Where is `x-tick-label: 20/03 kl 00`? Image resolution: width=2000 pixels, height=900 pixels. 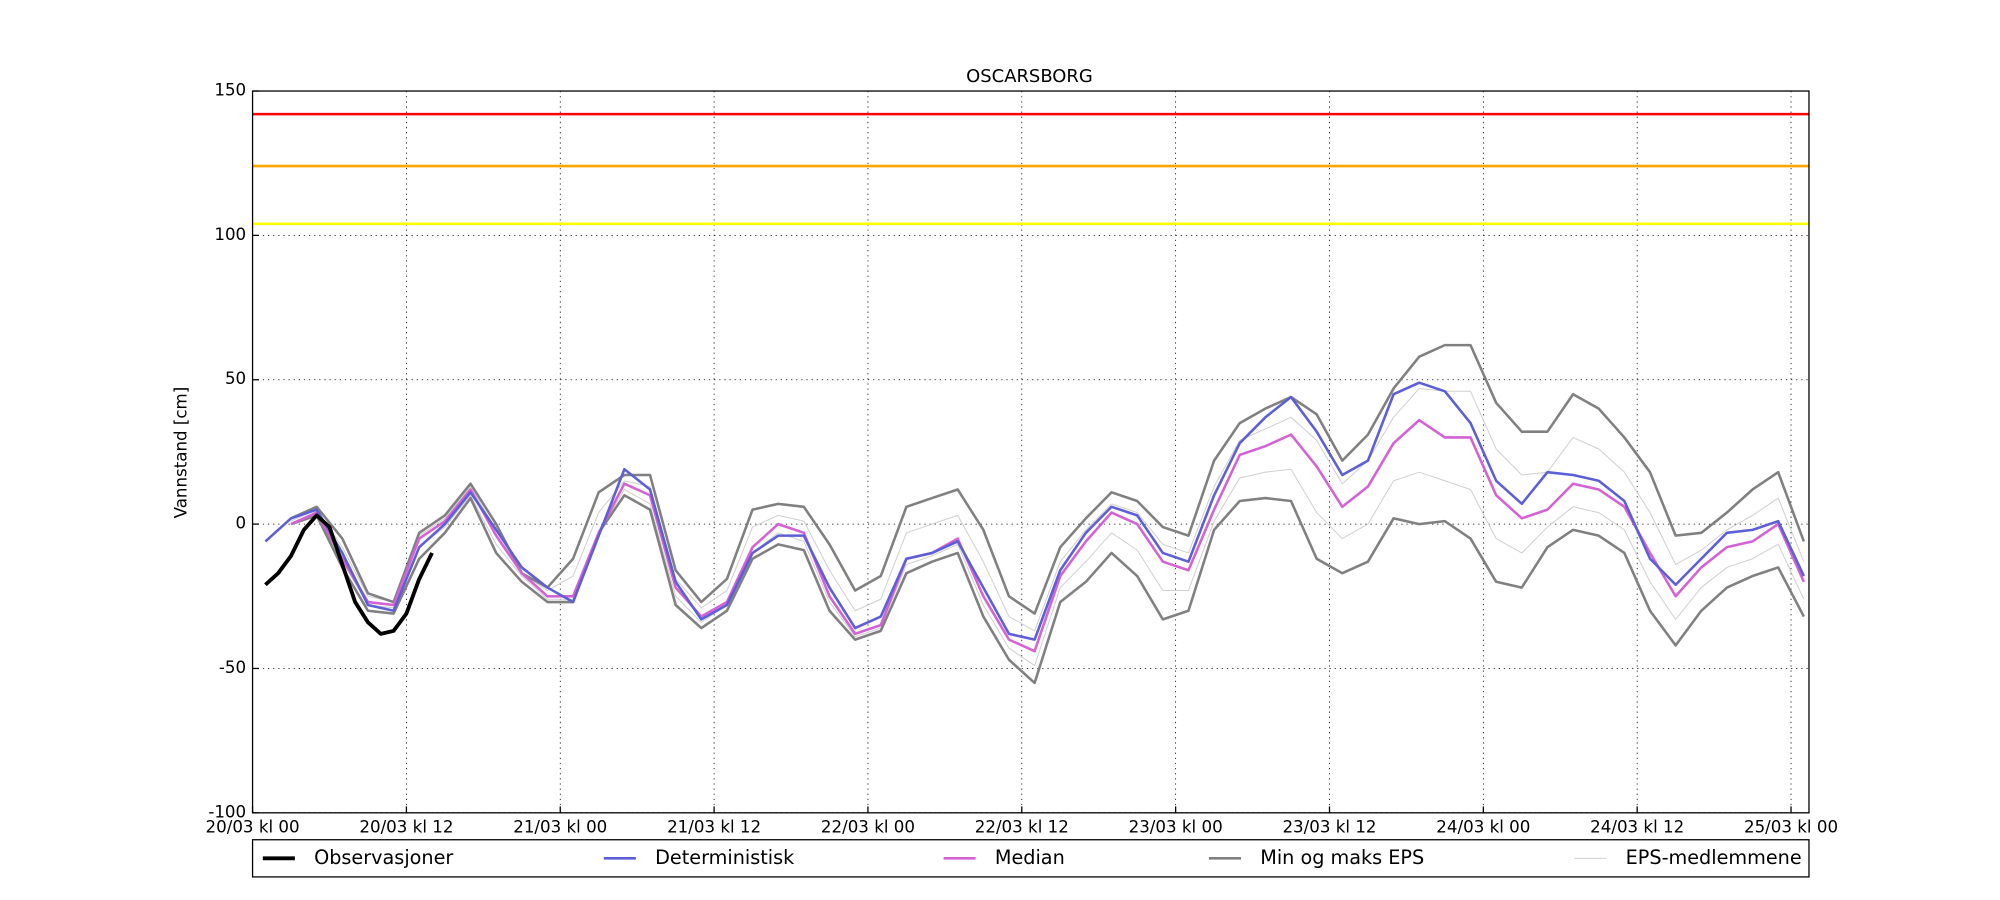 x-tick-label: 20/03 kl 00 is located at coordinates (253, 827).